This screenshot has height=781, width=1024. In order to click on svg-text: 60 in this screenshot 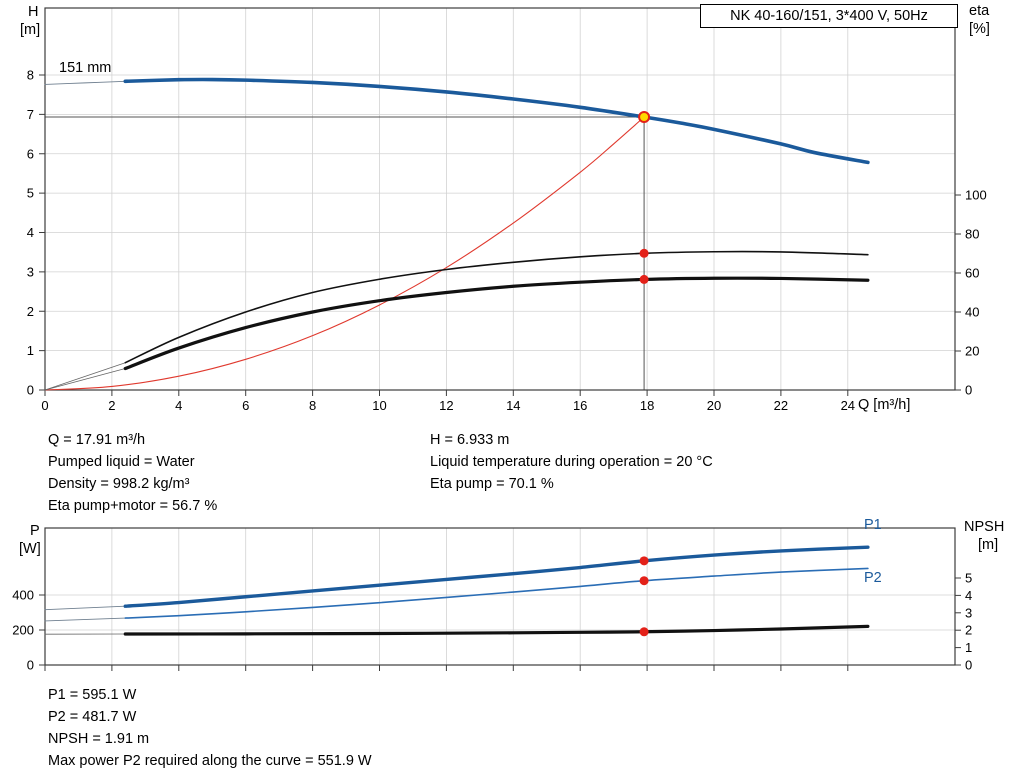, I will do `click(972, 273)`.